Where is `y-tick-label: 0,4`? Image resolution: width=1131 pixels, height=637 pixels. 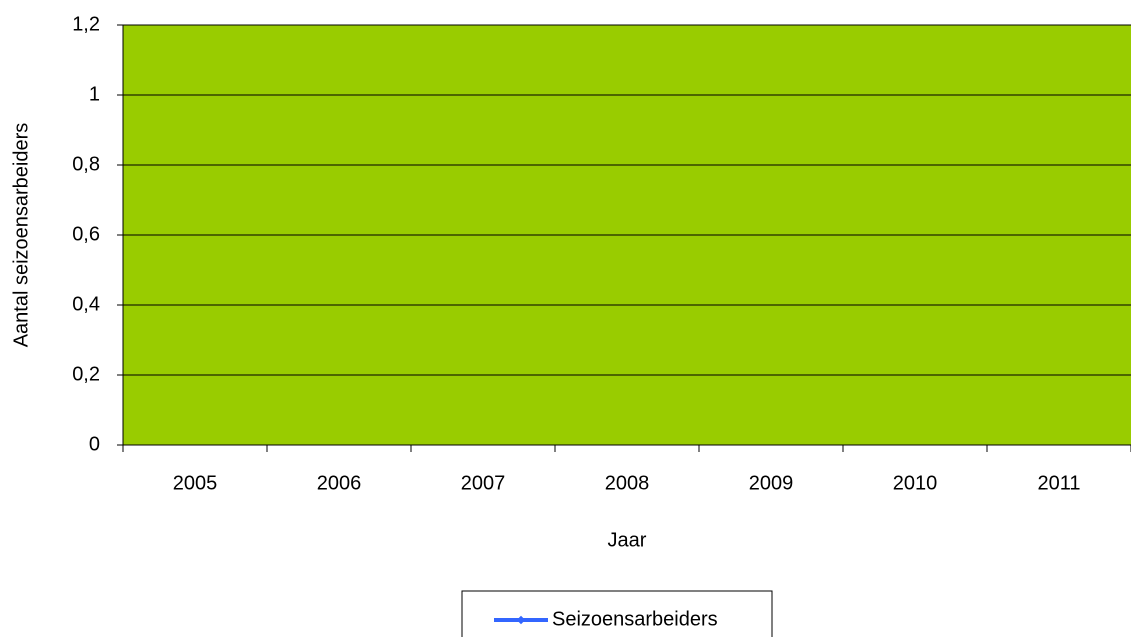 y-tick-label: 0,4 is located at coordinates (86, 304).